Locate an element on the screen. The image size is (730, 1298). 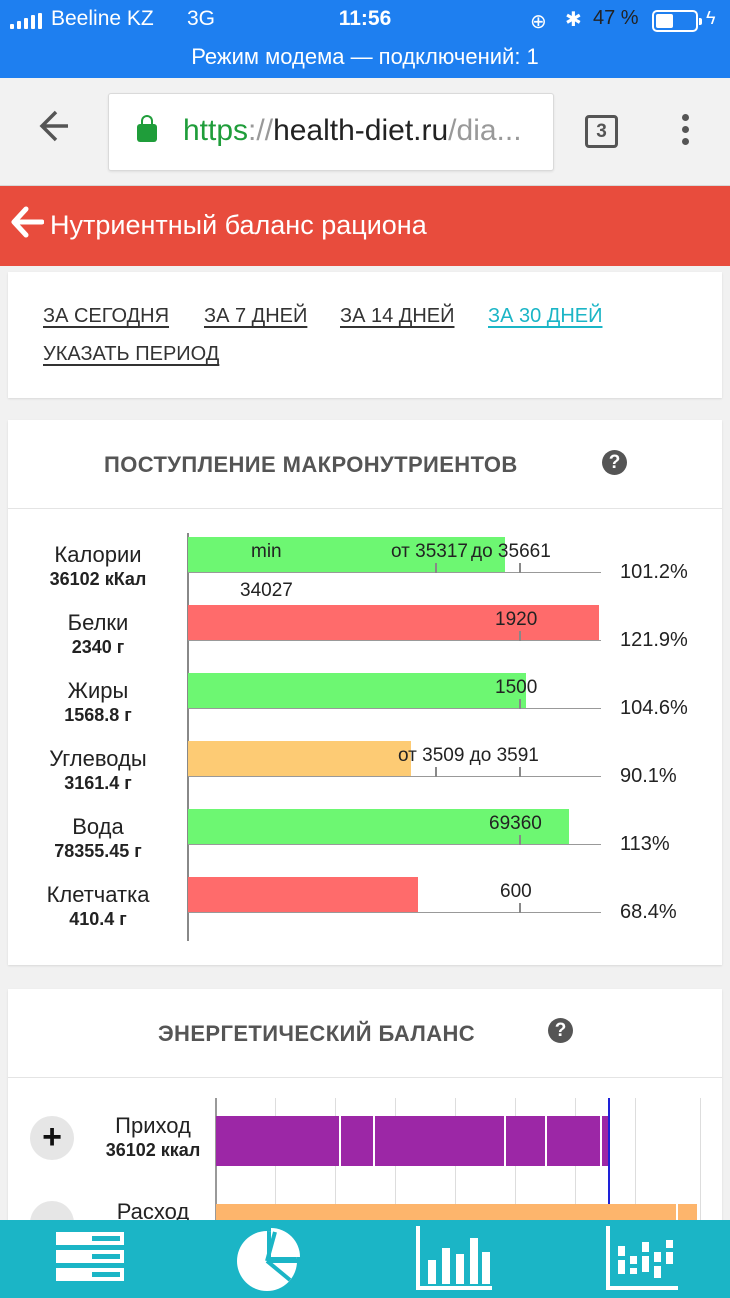
bar-label: от 3509 до 3591 is located at coordinates (468, 755).